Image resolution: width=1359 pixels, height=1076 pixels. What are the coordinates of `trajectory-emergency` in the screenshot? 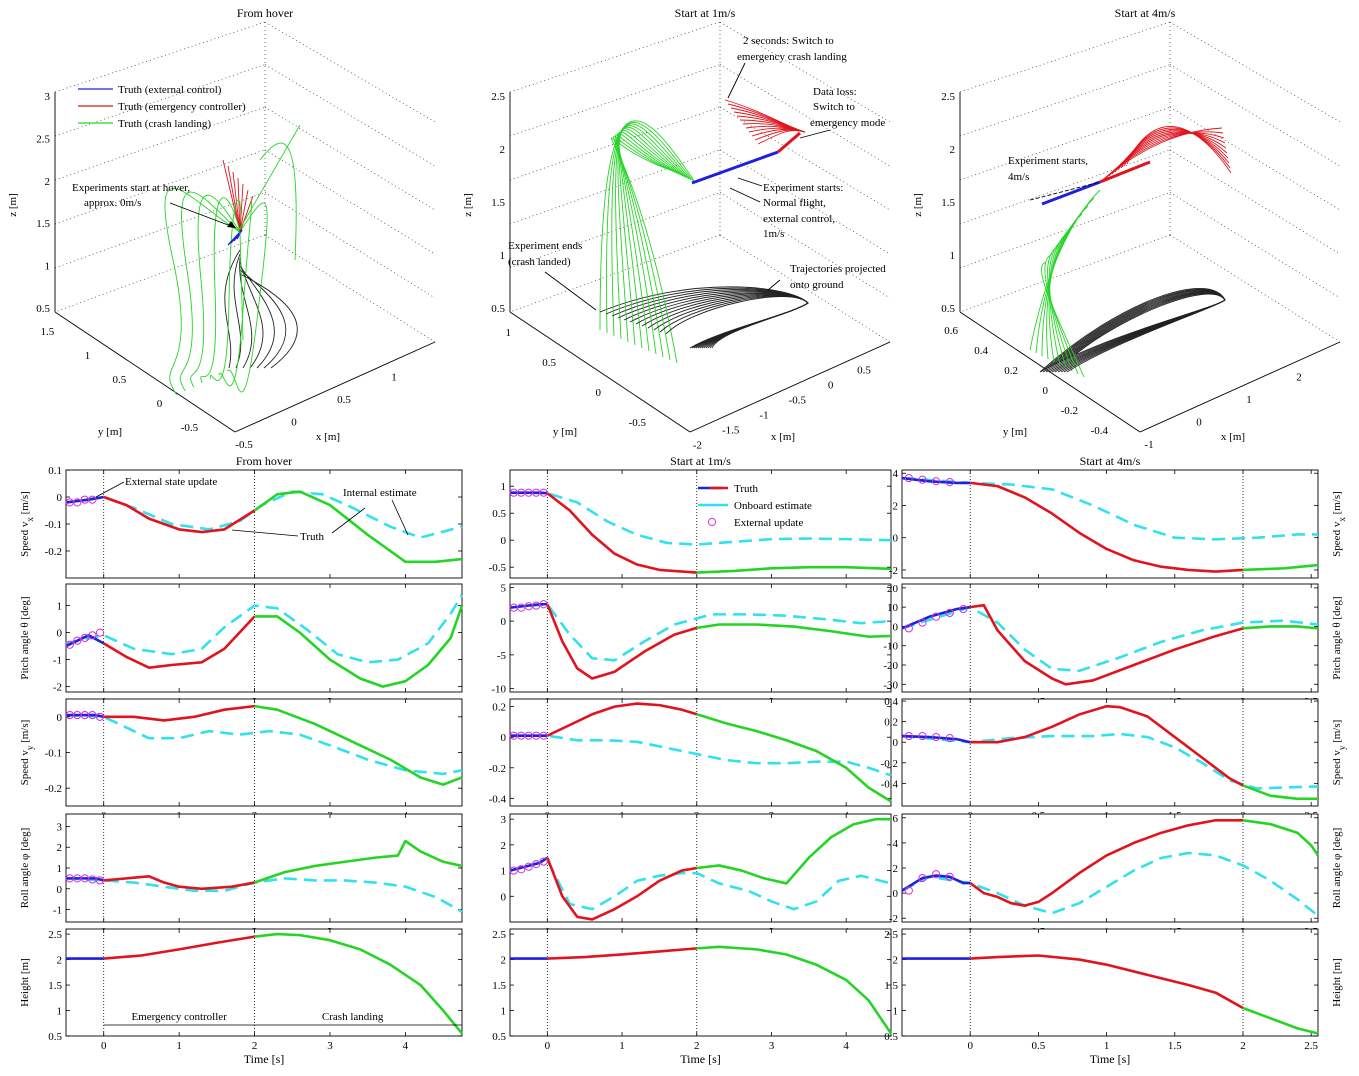 It's located at (789, 142).